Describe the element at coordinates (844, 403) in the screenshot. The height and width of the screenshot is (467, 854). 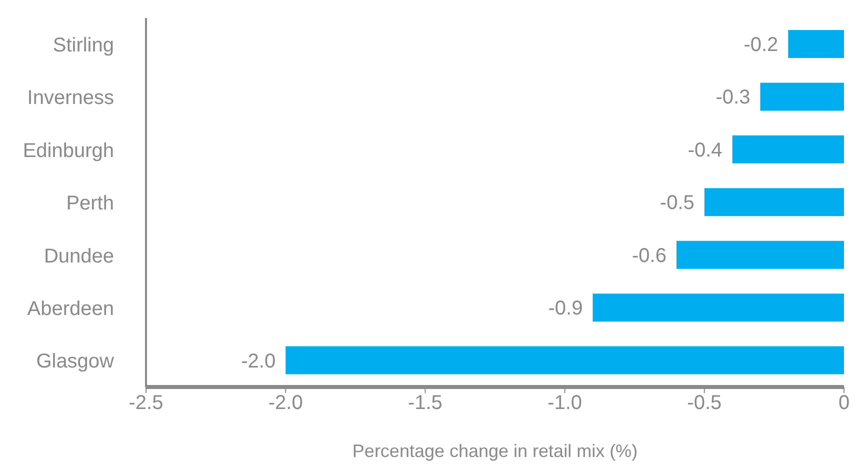
I see `x-tick-label: 0` at that location.